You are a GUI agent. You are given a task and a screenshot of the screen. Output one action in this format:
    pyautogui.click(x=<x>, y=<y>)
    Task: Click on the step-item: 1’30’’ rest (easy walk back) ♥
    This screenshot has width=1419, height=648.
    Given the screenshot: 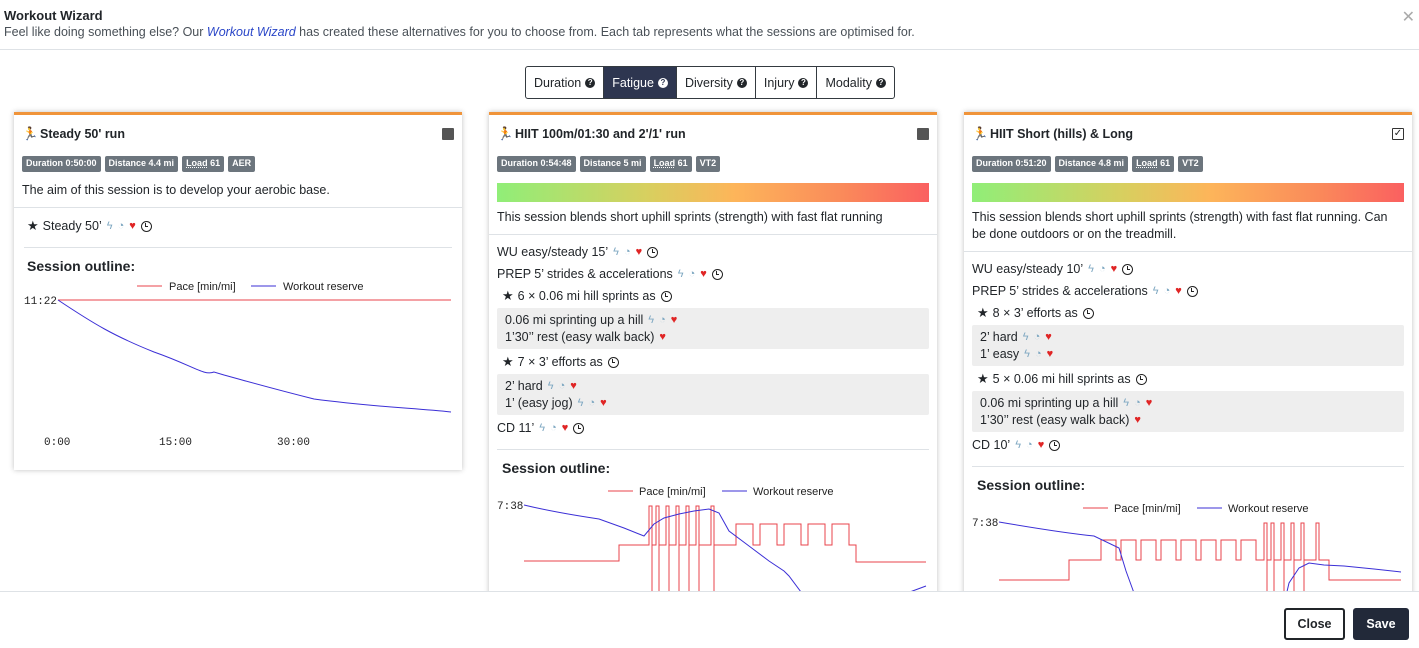 What is the action you would take?
    pyautogui.click(x=713, y=338)
    